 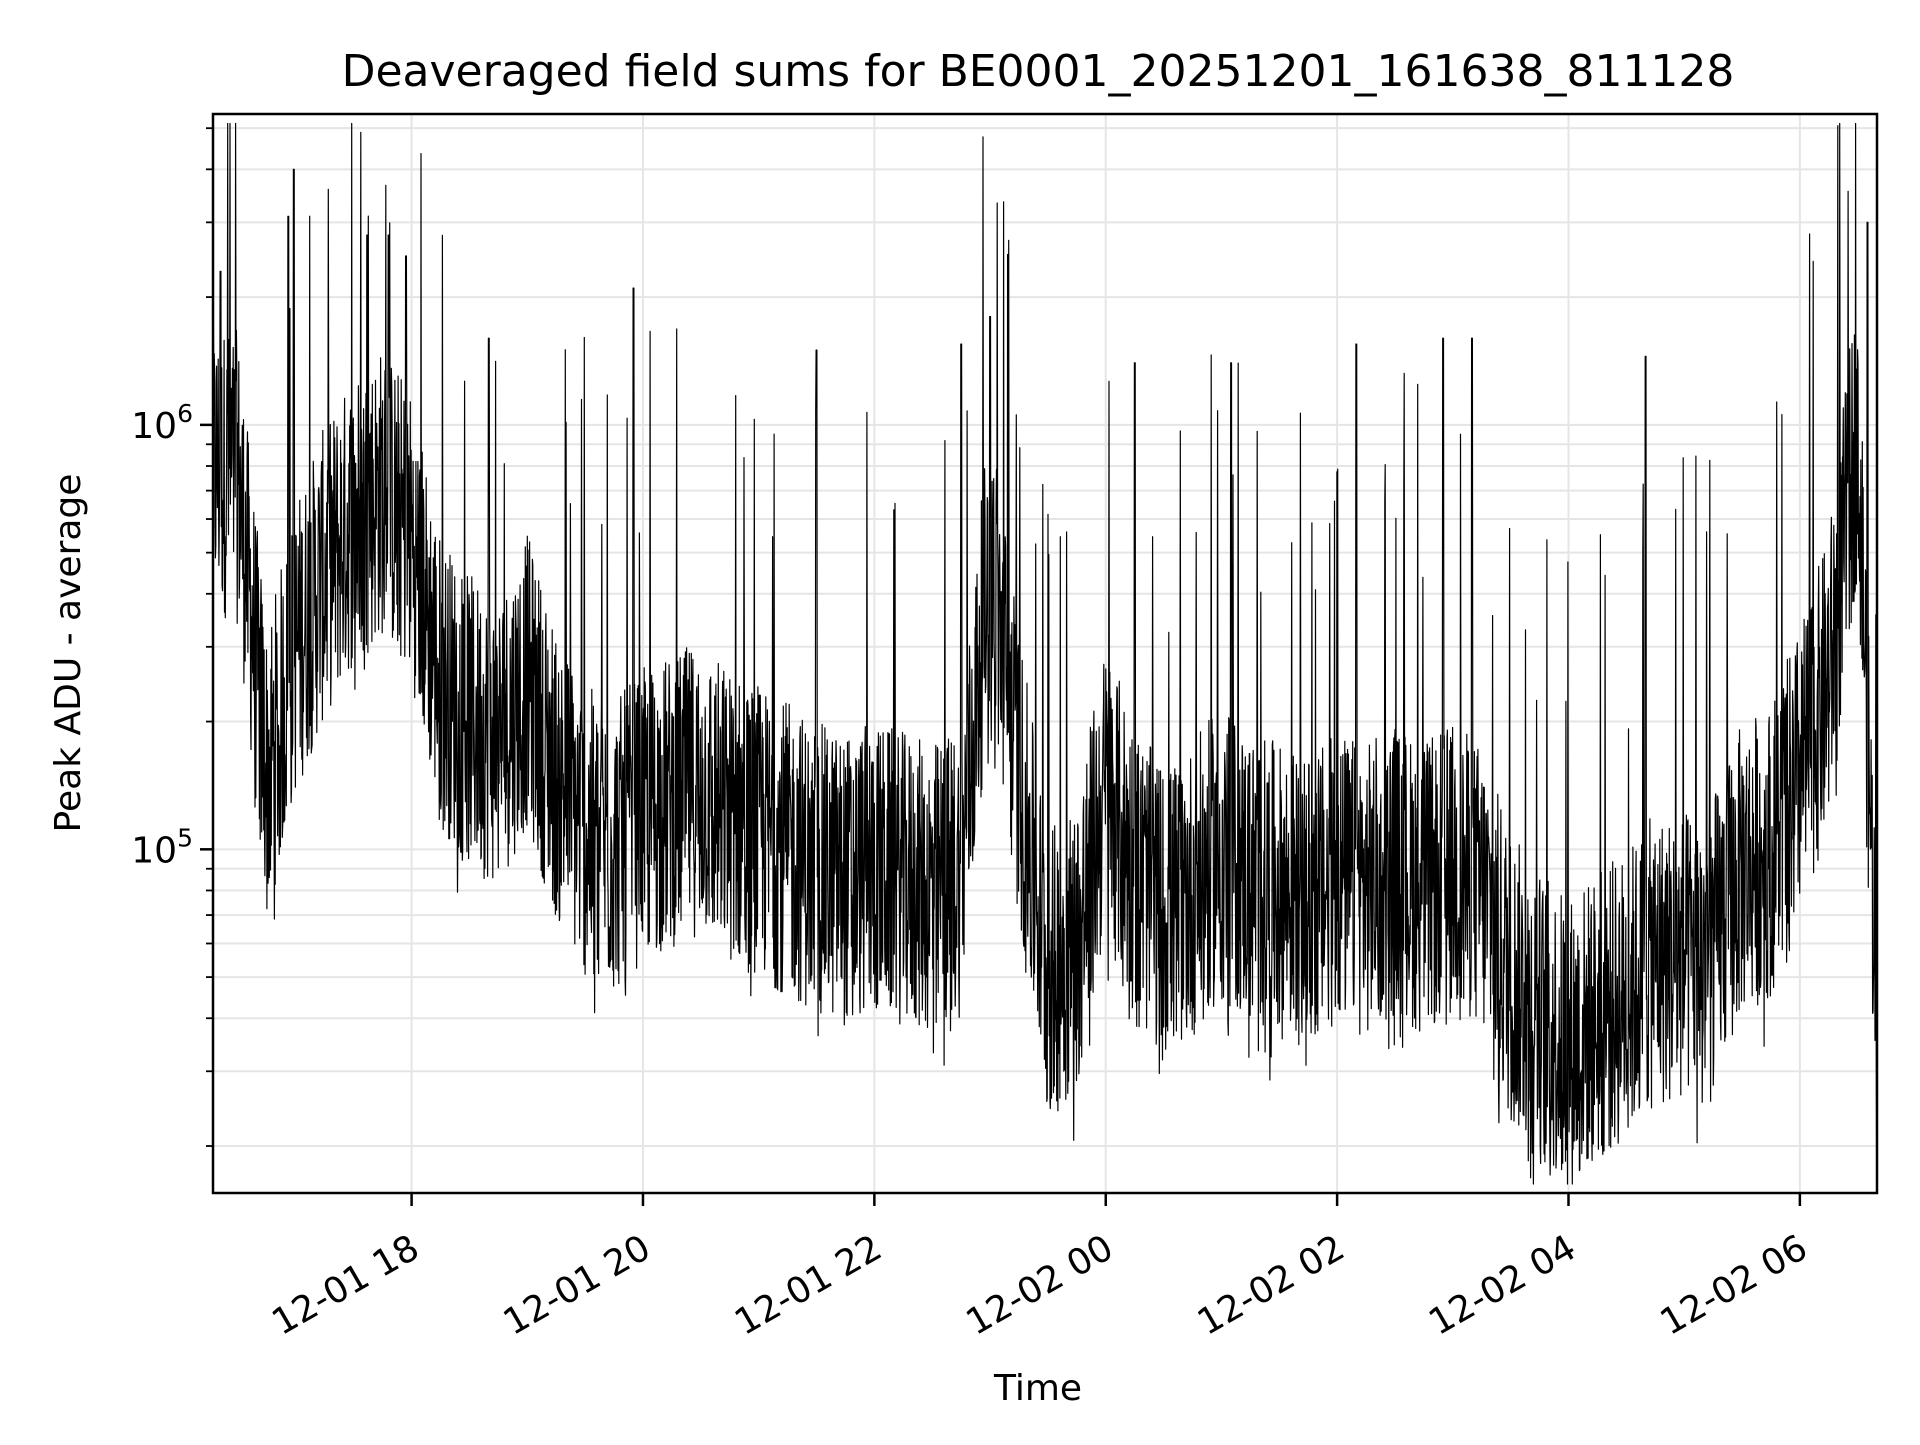 What do you see at coordinates (162, 847) in the screenshot?
I see `y-tick-label: 10⁵` at bounding box center [162, 847].